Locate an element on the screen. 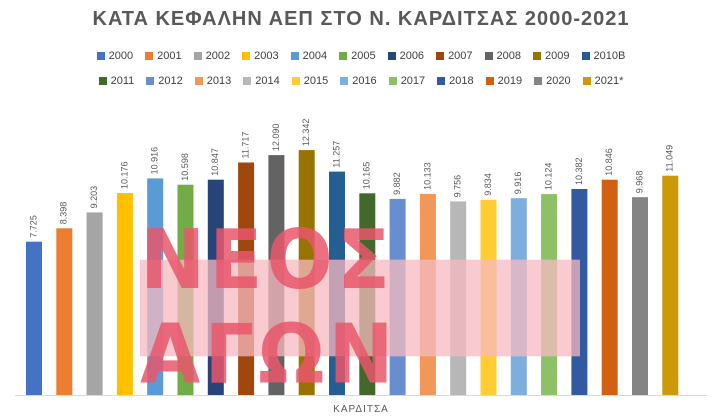 Image resolution: width=722 pixels, height=419 pixels. legend-item: 2009 is located at coordinates (551, 56).